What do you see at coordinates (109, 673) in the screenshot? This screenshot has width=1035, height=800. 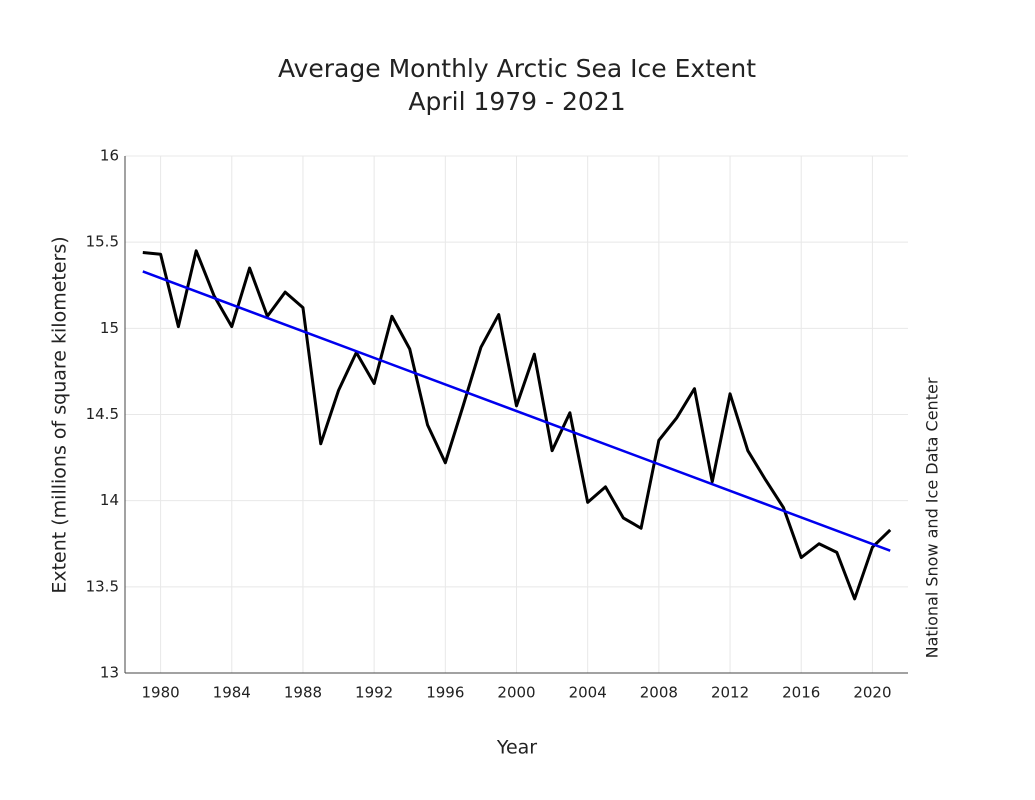 I see `y-tick-label: 13` at bounding box center [109, 673].